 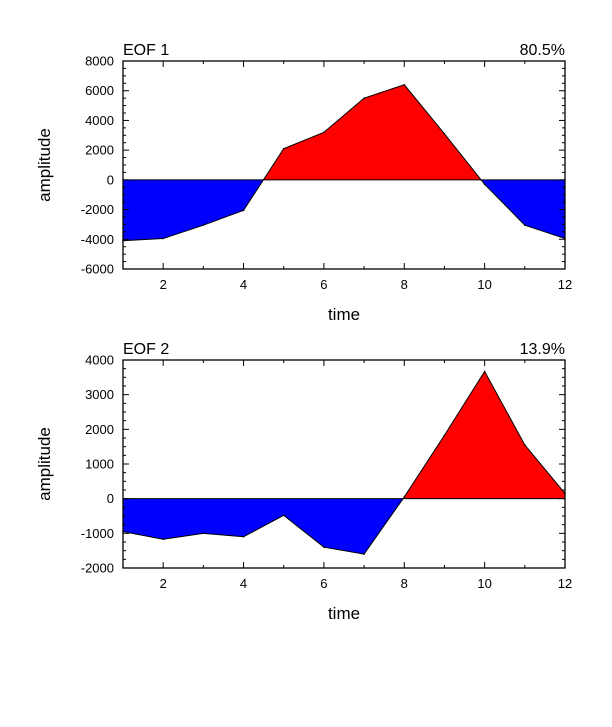 What do you see at coordinates (97, 533) in the screenshot?
I see `y-tick-label: -1000` at bounding box center [97, 533].